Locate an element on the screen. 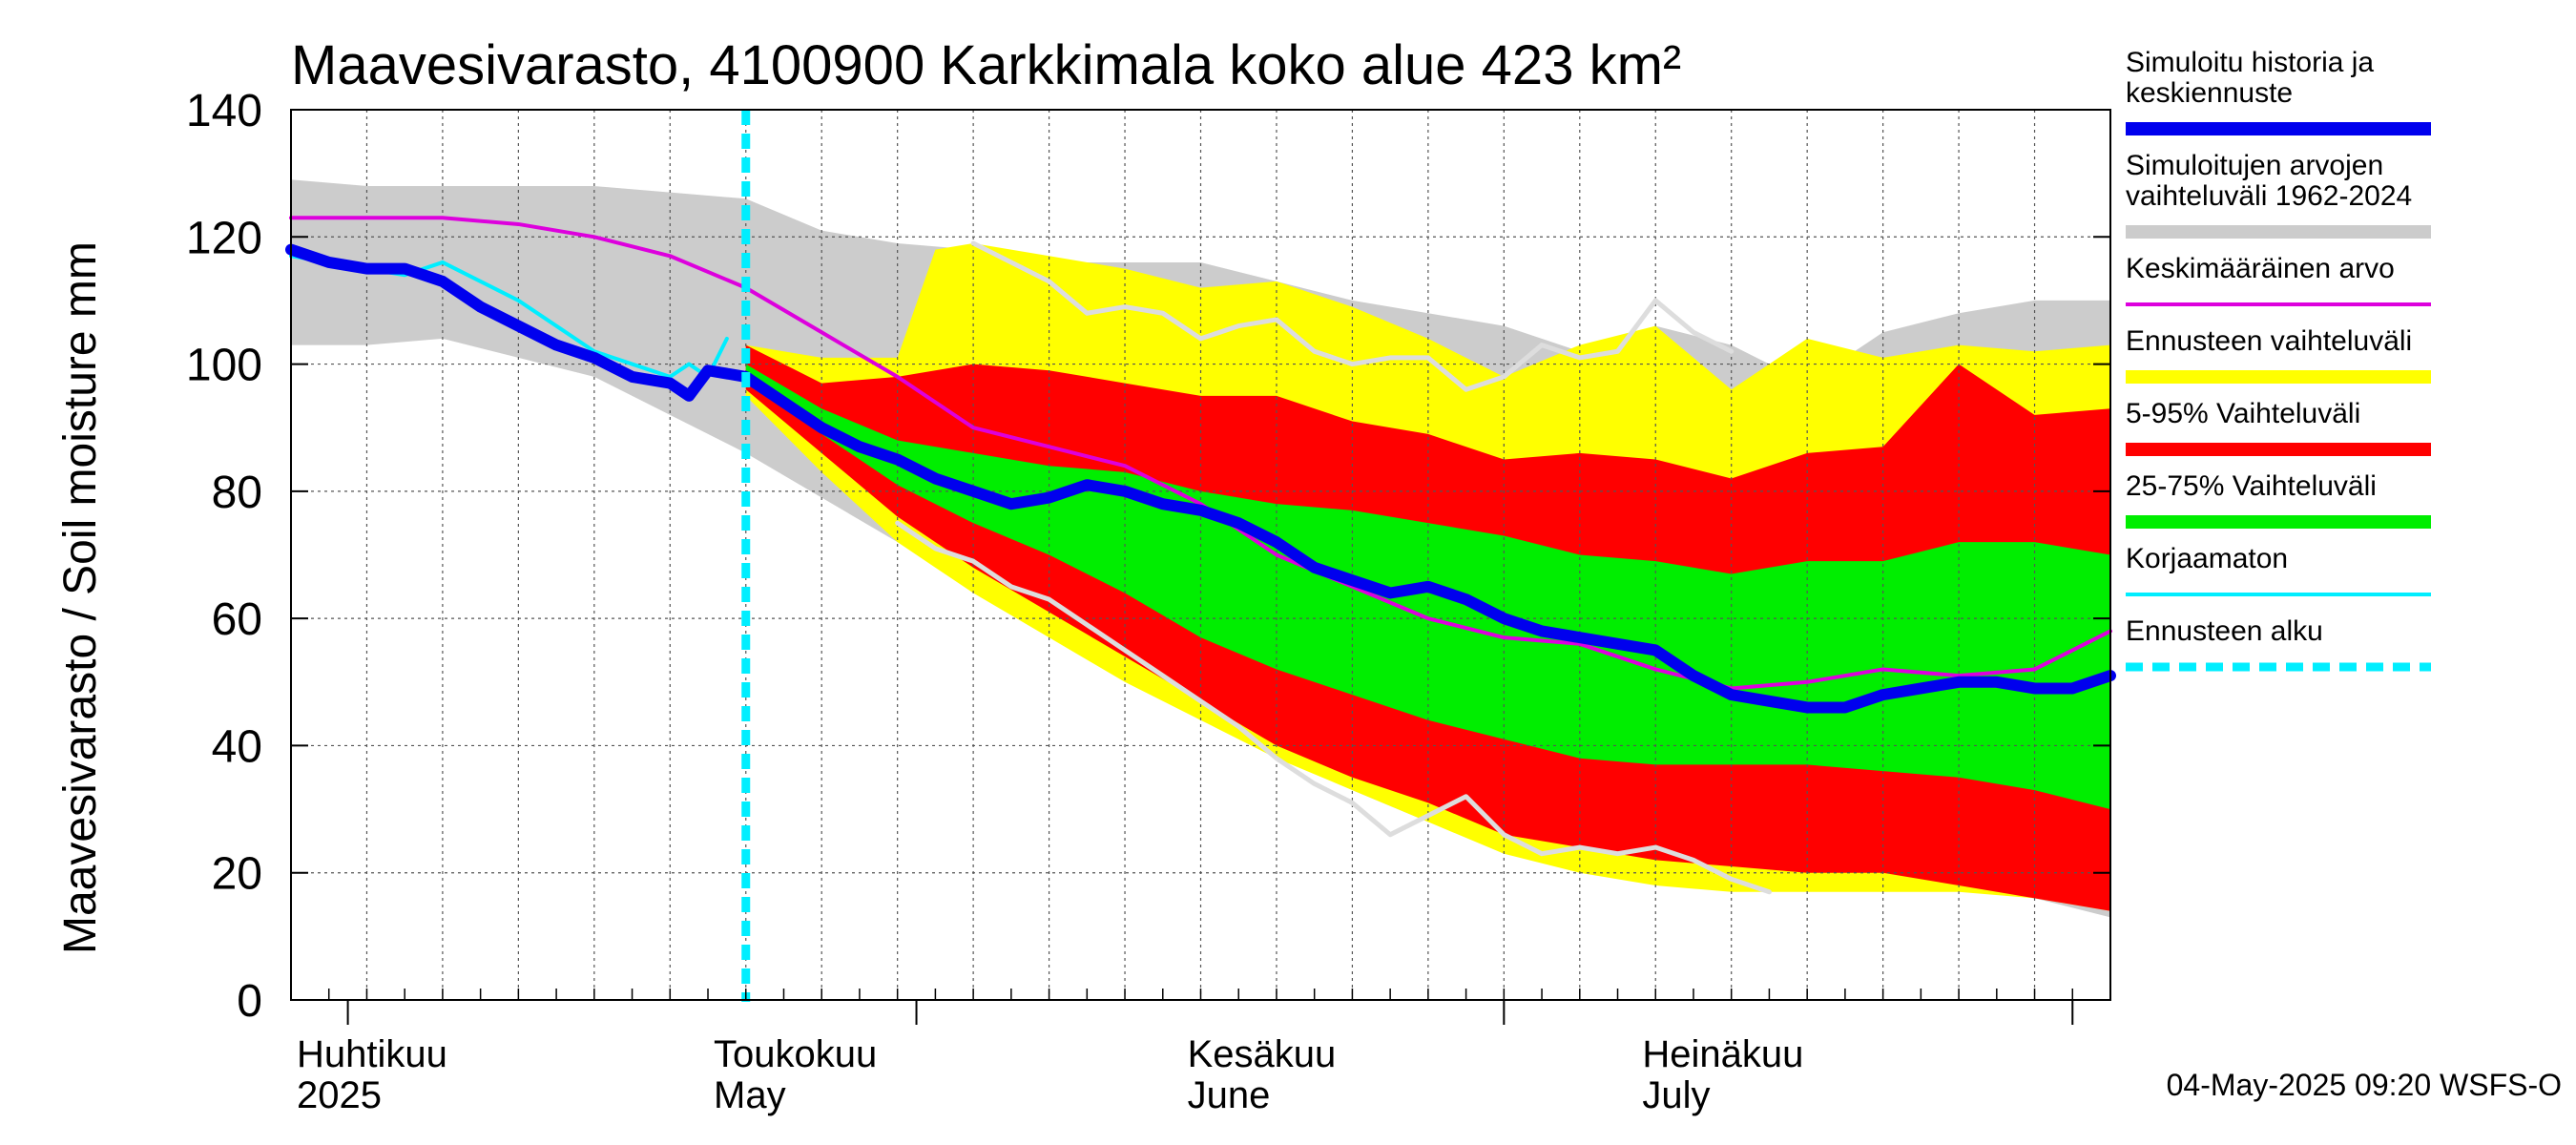 This screenshot has height=1145, width=2576. x-year-label: July is located at coordinates (1676, 1095).